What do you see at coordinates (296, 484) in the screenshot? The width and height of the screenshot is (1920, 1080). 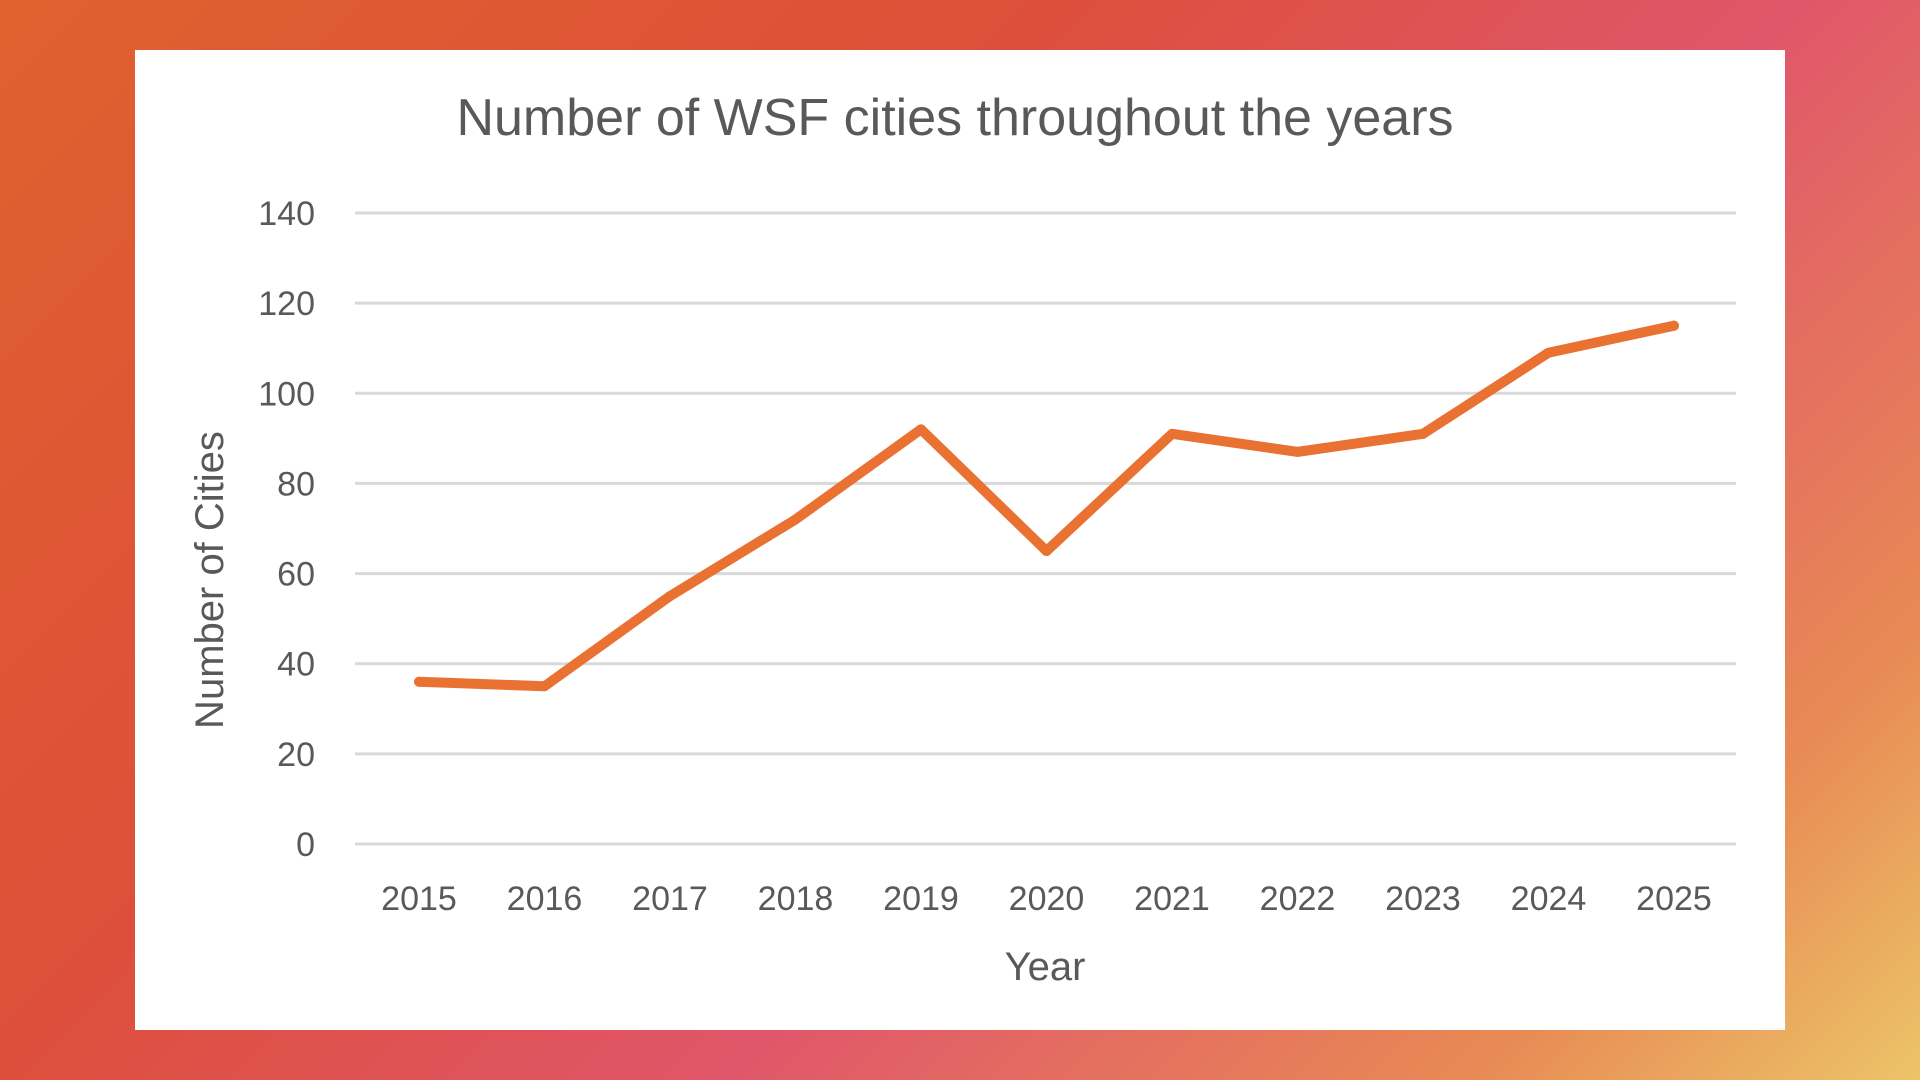 I see `y-tick-label: 80` at bounding box center [296, 484].